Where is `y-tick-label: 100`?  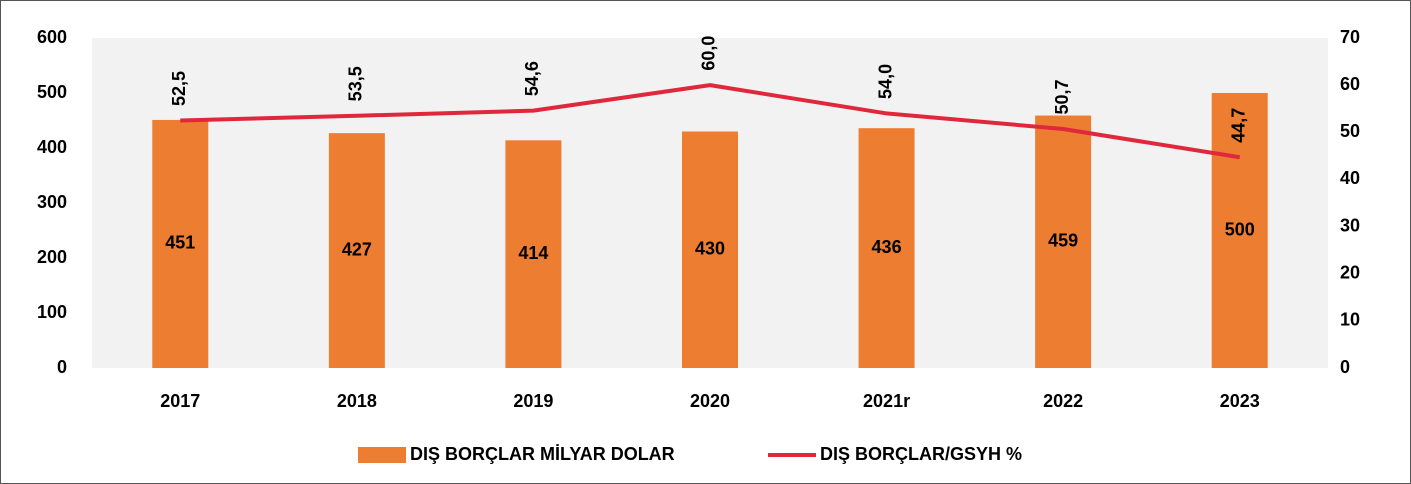 y-tick-label: 100 is located at coordinates (52, 312).